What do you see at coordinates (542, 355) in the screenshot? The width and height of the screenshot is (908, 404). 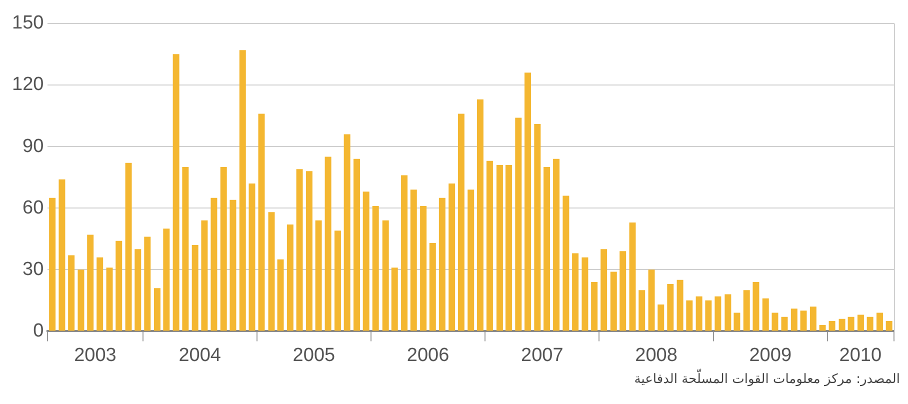 I see `x-tick-label: 2007` at bounding box center [542, 355].